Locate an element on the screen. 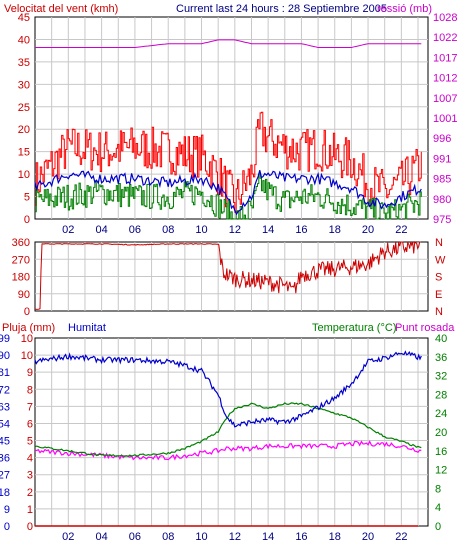  y-tick-label-right: 4 is located at coordinates (438, 508).